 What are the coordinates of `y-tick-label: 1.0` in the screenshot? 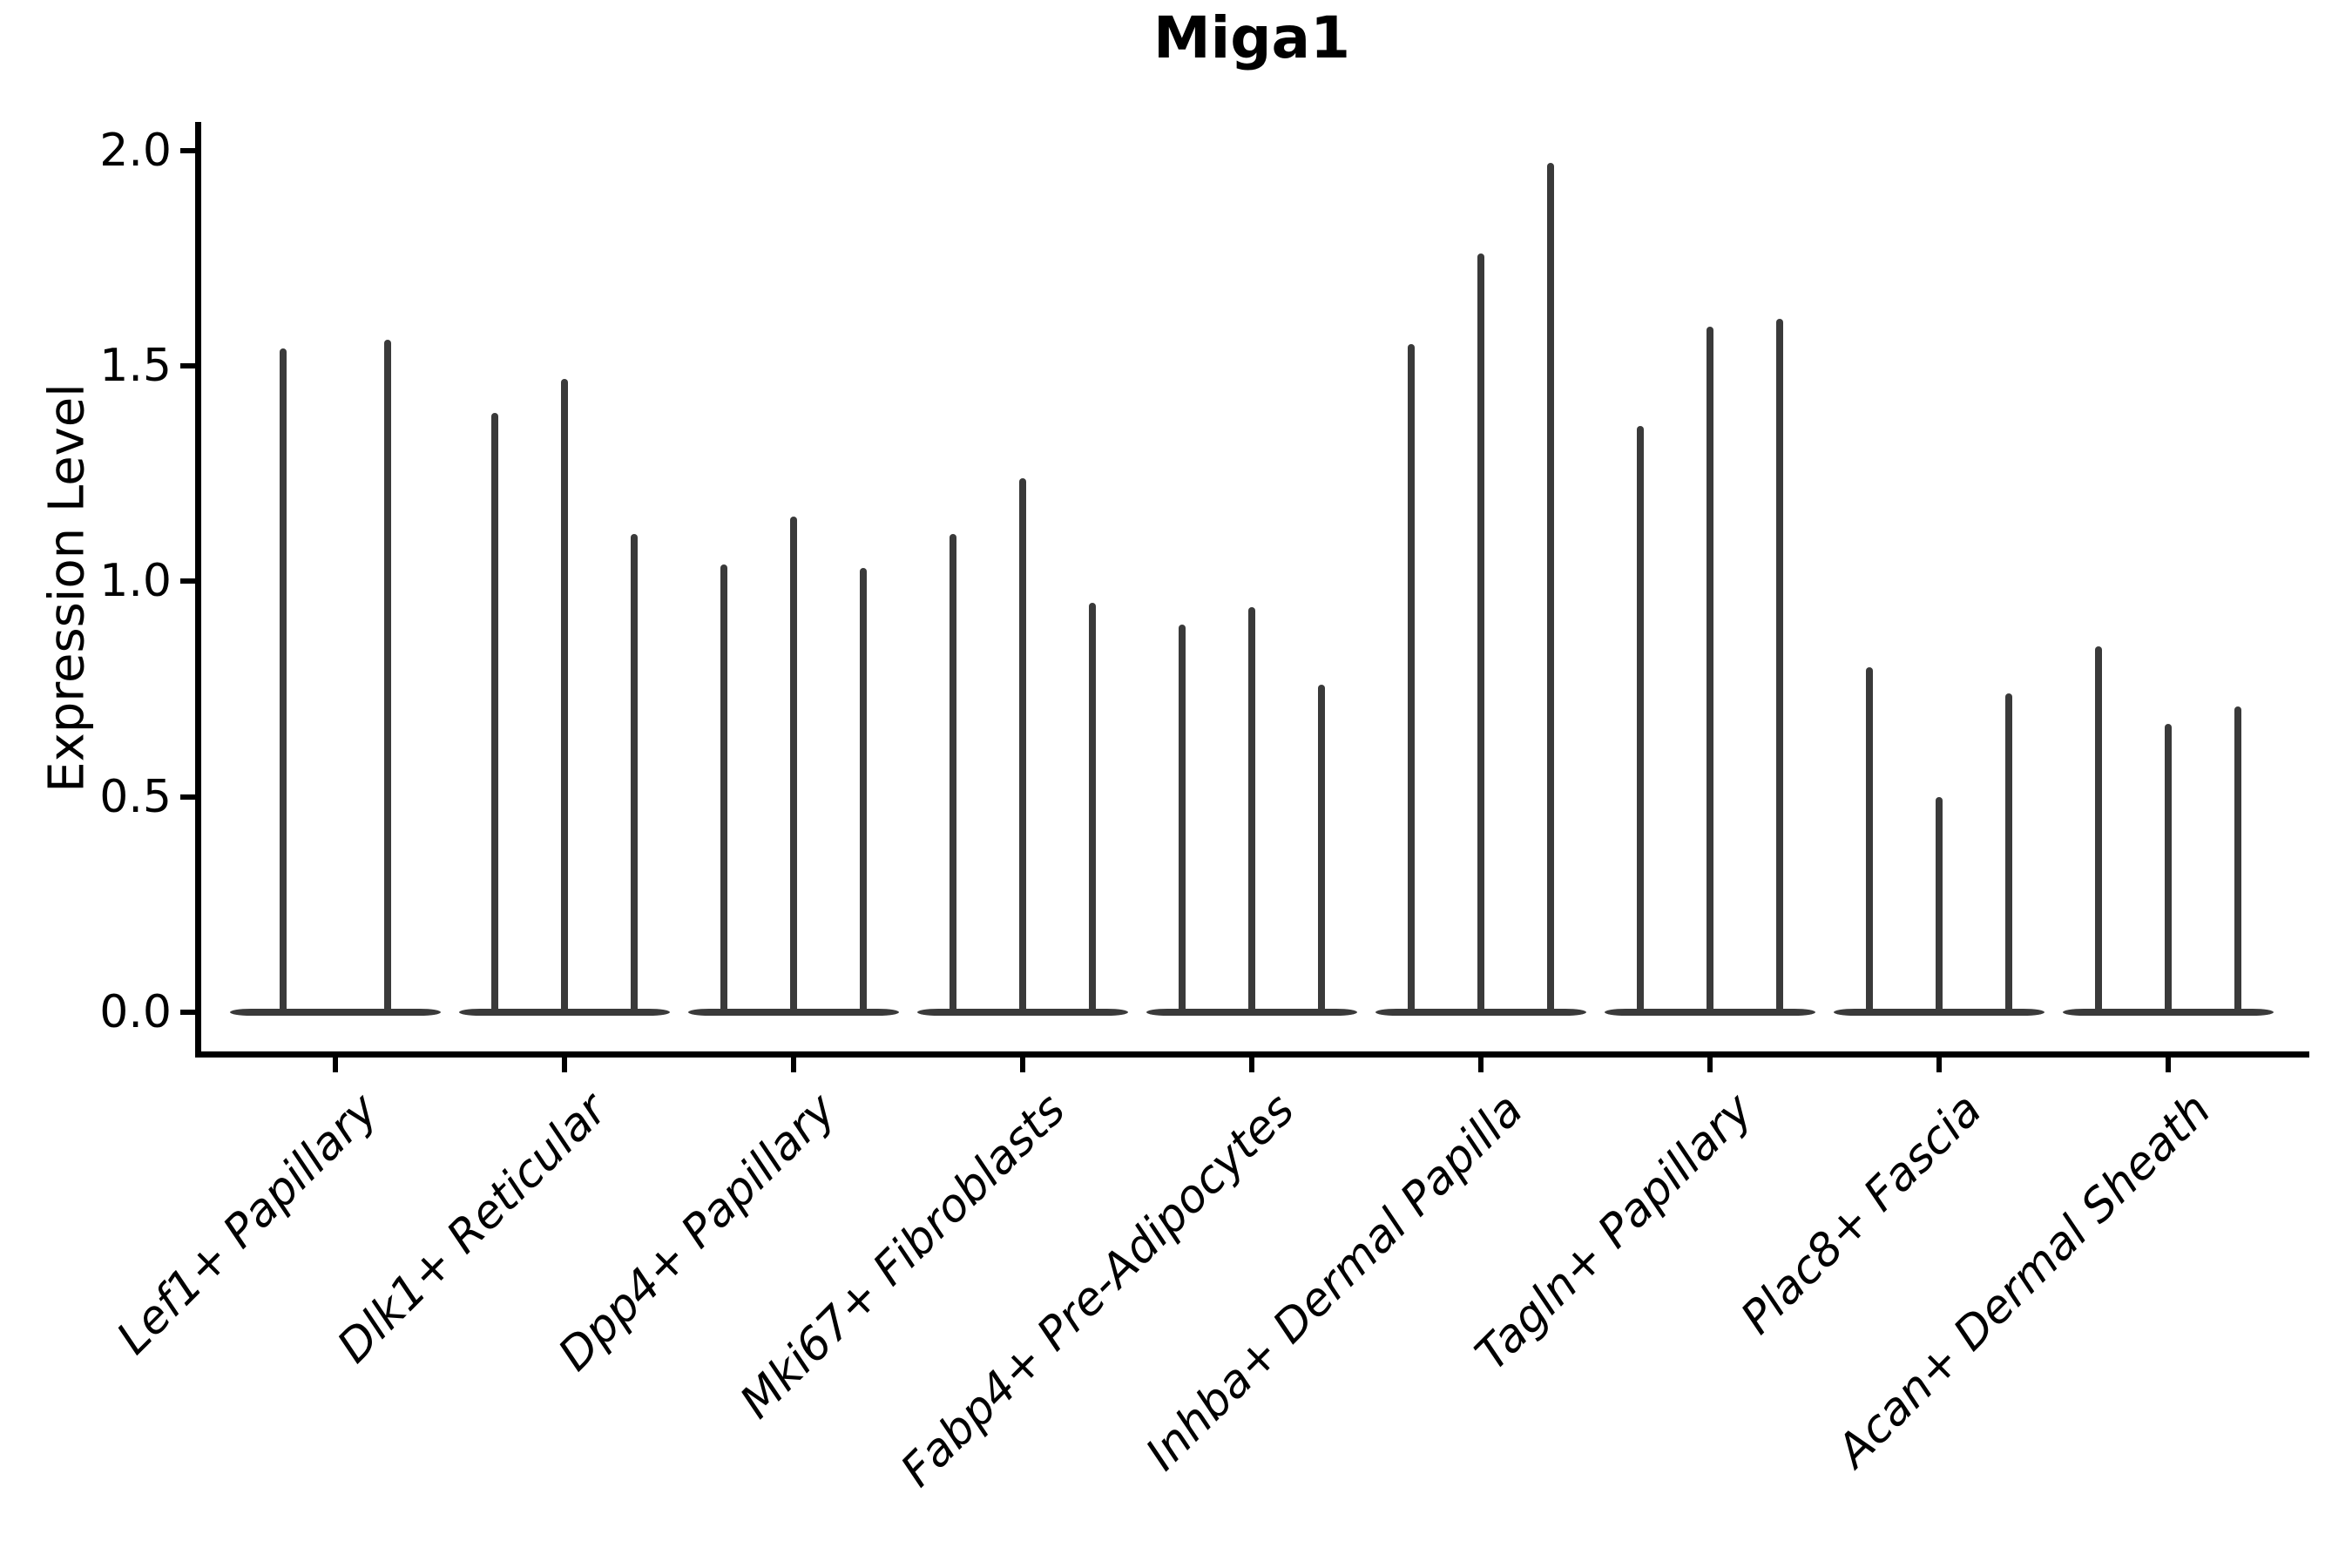 It's located at (135, 581).